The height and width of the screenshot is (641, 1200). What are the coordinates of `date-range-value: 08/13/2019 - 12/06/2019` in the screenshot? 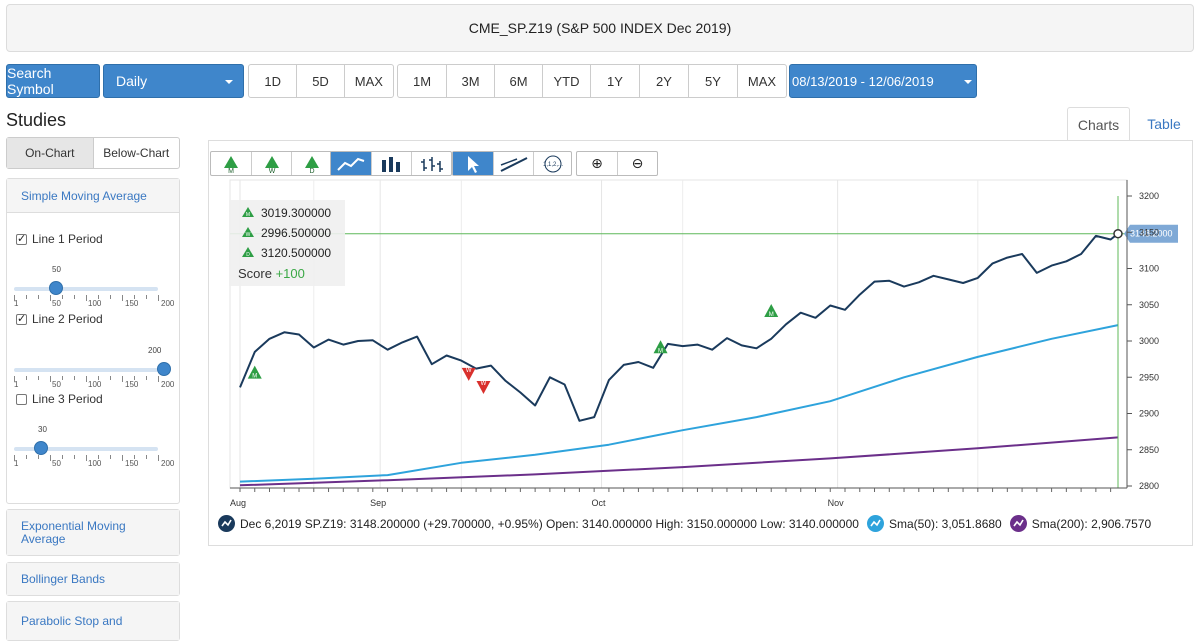 It's located at (863, 81).